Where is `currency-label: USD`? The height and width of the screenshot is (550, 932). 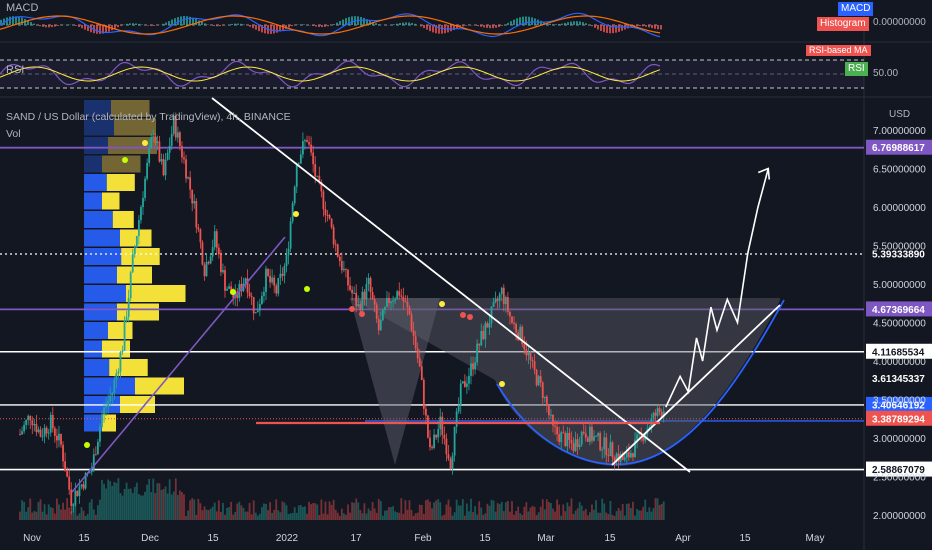
currency-label: USD is located at coordinates (900, 114).